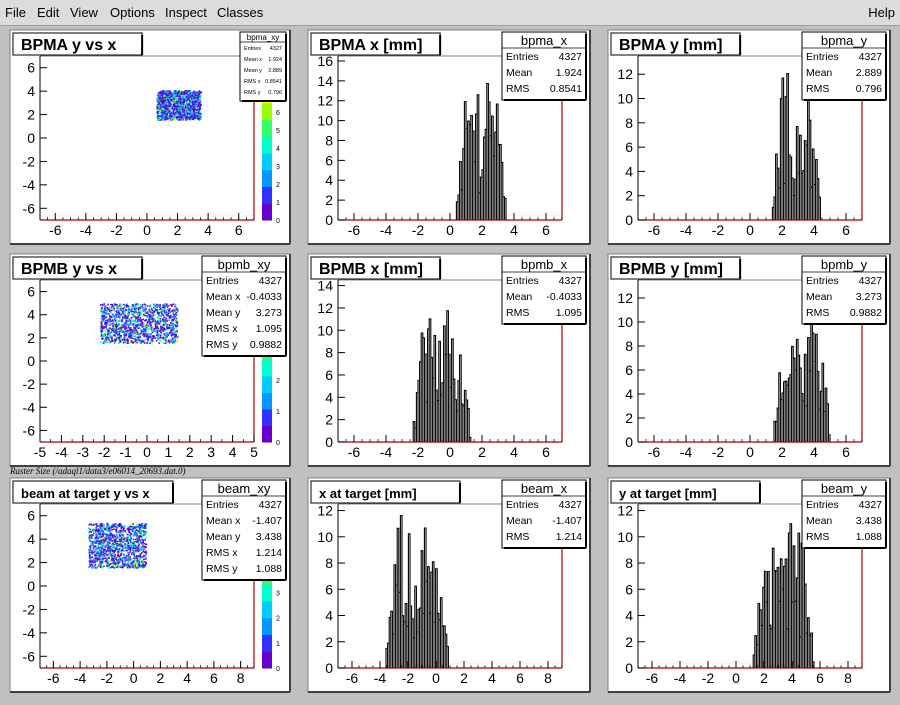 This screenshot has height=705, width=900. What do you see at coordinates (240, 12) in the screenshot?
I see `menu-classes: Classes` at bounding box center [240, 12].